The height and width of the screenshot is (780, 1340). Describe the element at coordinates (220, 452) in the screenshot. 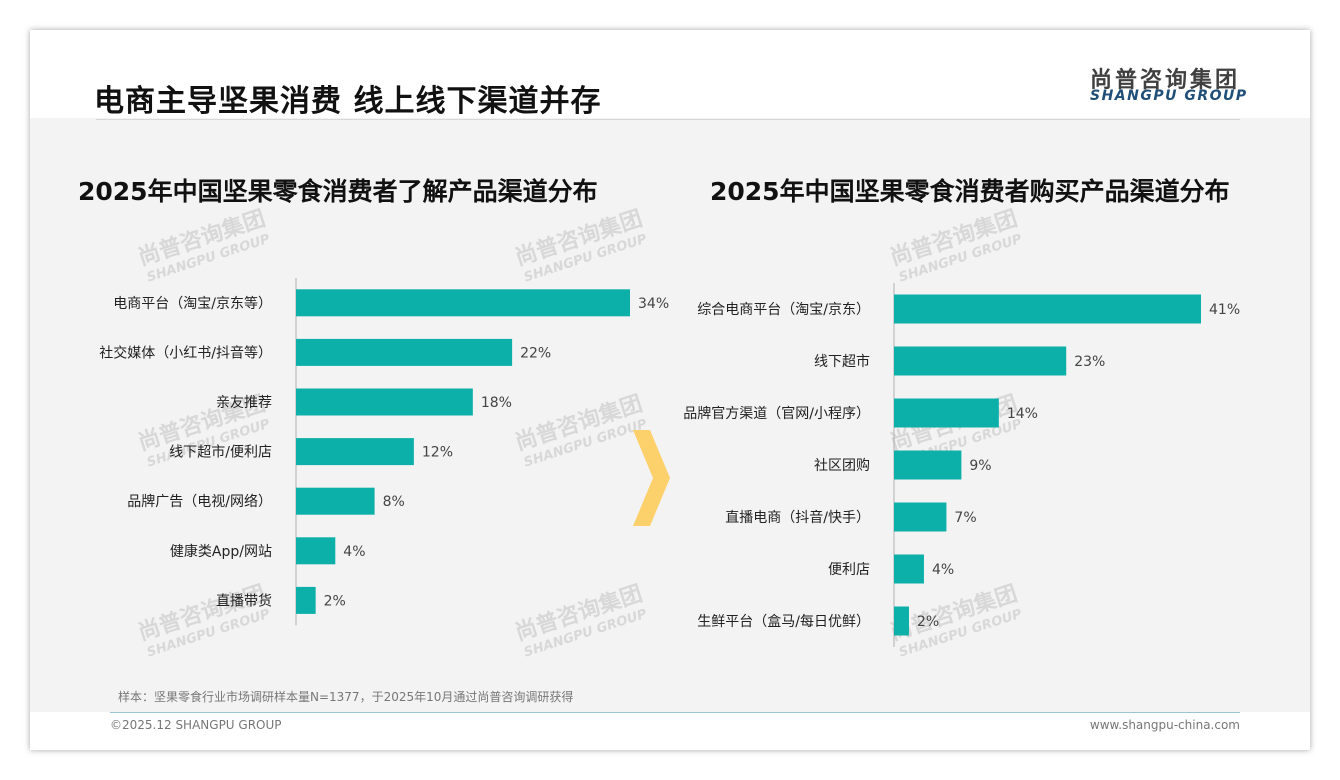

I see `category-label: 线下超市/便利店` at that location.